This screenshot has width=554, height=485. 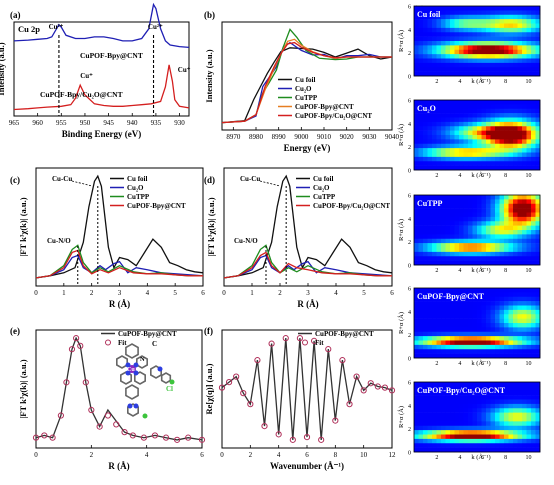 What do you see at coordinates (303, 89) in the screenshot?
I see `legend-label: Cu₂O` at bounding box center [303, 89].